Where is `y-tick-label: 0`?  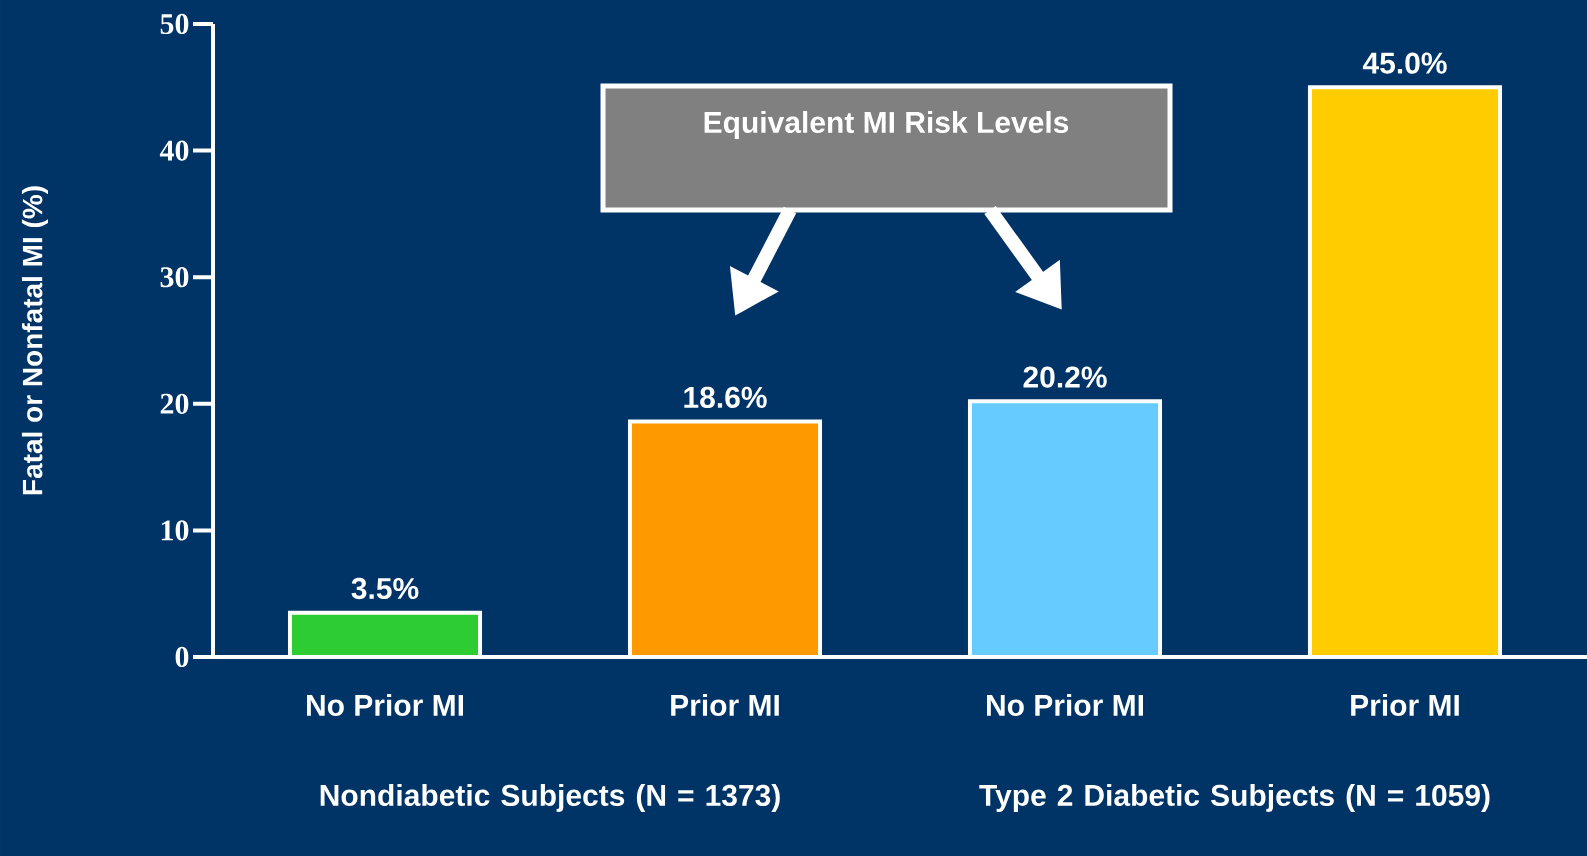 y-tick-label: 0 is located at coordinates (182, 657).